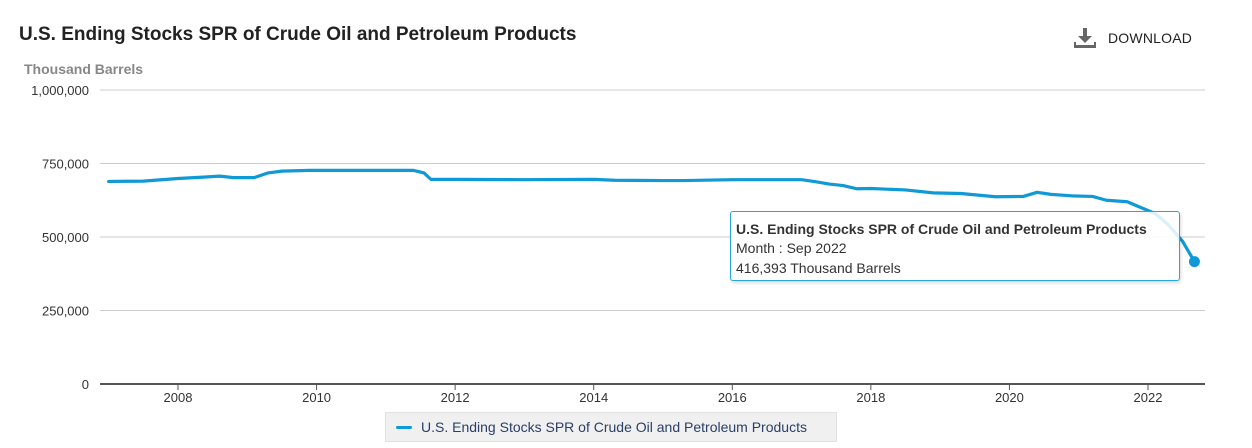 The image size is (1252, 448). Describe the element at coordinates (316, 397) in the screenshot. I see `x-tick-label: 2010` at that location.